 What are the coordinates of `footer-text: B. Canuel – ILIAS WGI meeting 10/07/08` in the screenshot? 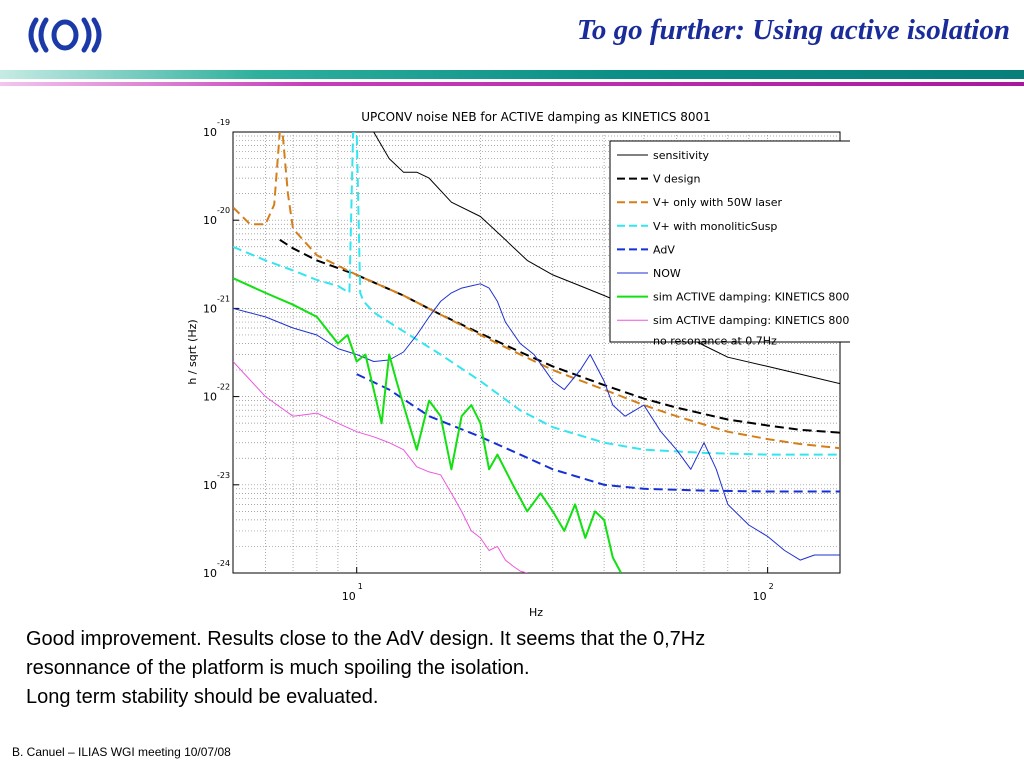 It's located at (121, 752).